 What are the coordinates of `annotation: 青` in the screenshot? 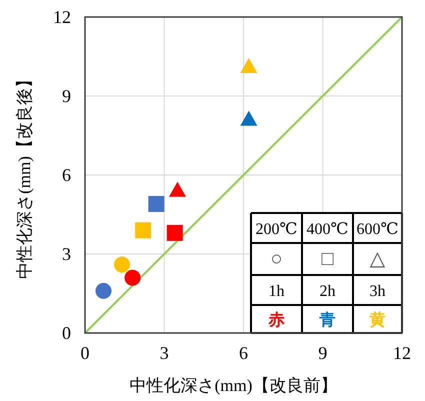 It's located at (327, 320).